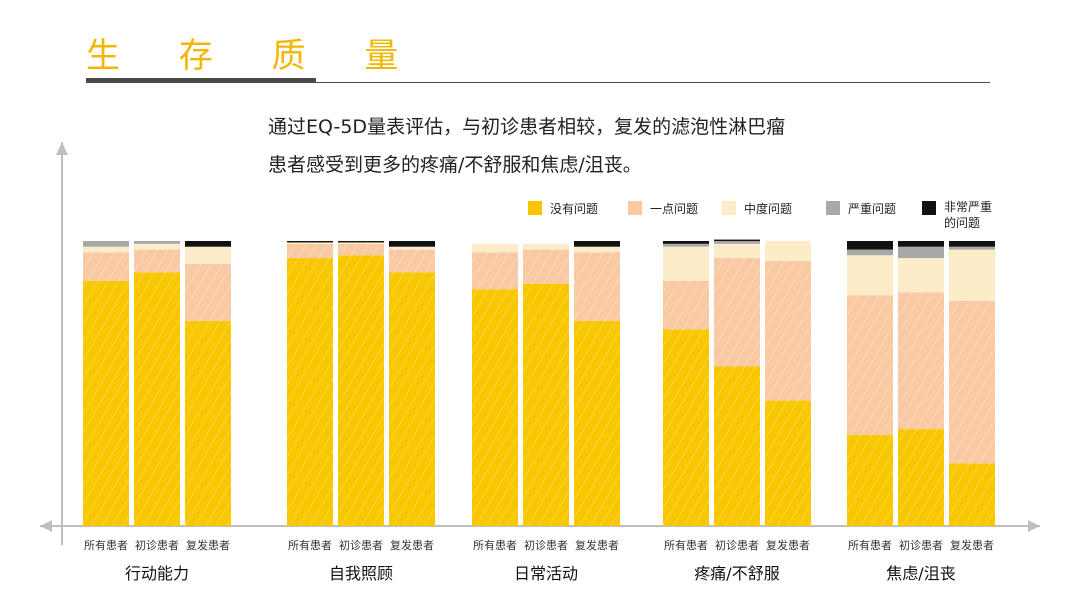 The width and height of the screenshot is (1080, 608). Describe the element at coordinates (412, 248) in the screenshot. I see `bar-g2-c3-s3` at that location.